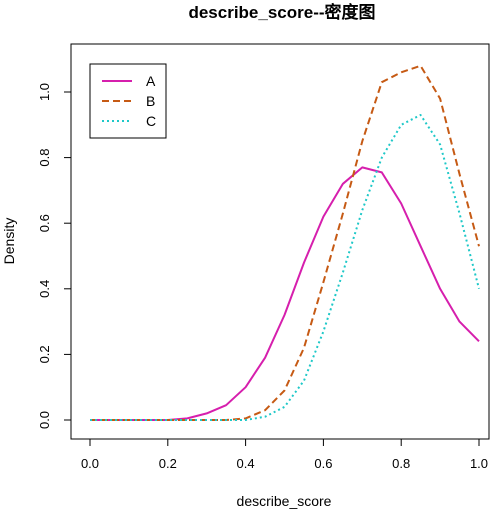 Image resolution: width=495 pixels, height=512 pixels. I want to click on y-tick-label: 0.8, so click(44, 158).